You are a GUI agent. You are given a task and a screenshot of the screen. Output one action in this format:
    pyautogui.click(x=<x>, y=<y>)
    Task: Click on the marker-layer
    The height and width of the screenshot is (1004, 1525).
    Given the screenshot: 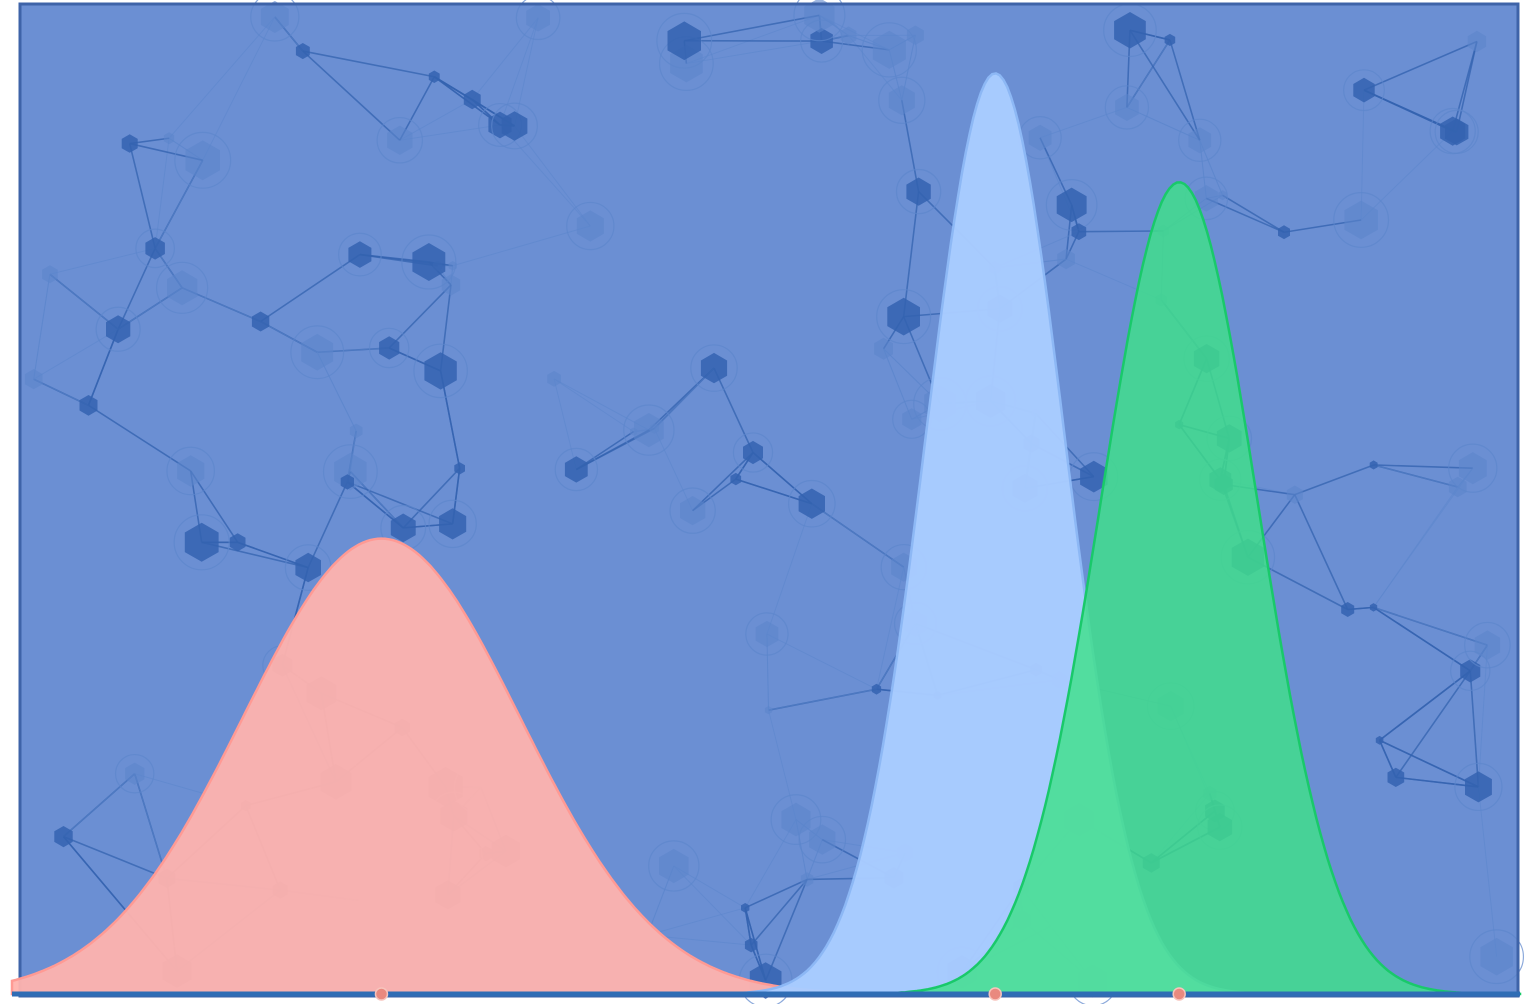 What is the action you would take?
    pyautogui.click(x=780, y=994)
    